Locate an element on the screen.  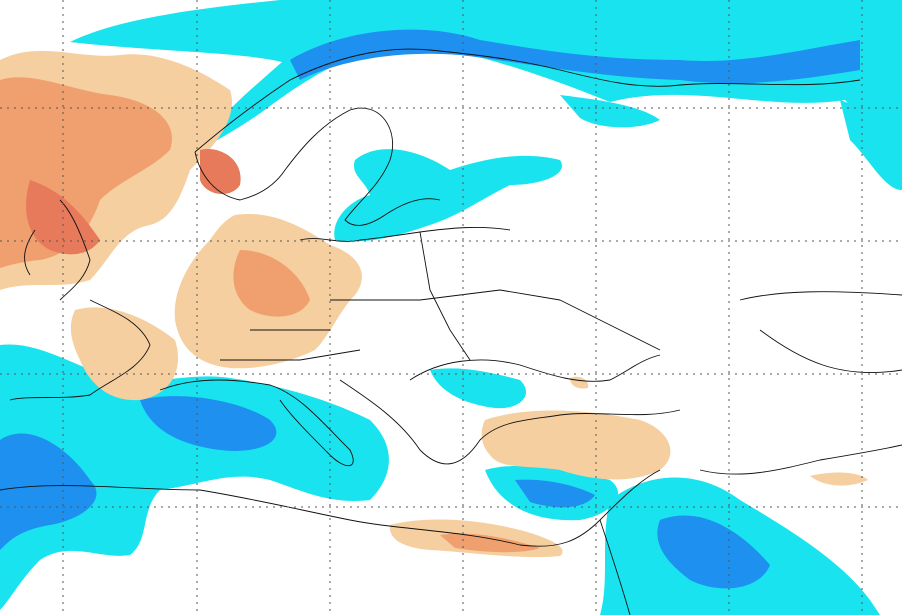
black-sea-coast is located at coordinates (535, 368).